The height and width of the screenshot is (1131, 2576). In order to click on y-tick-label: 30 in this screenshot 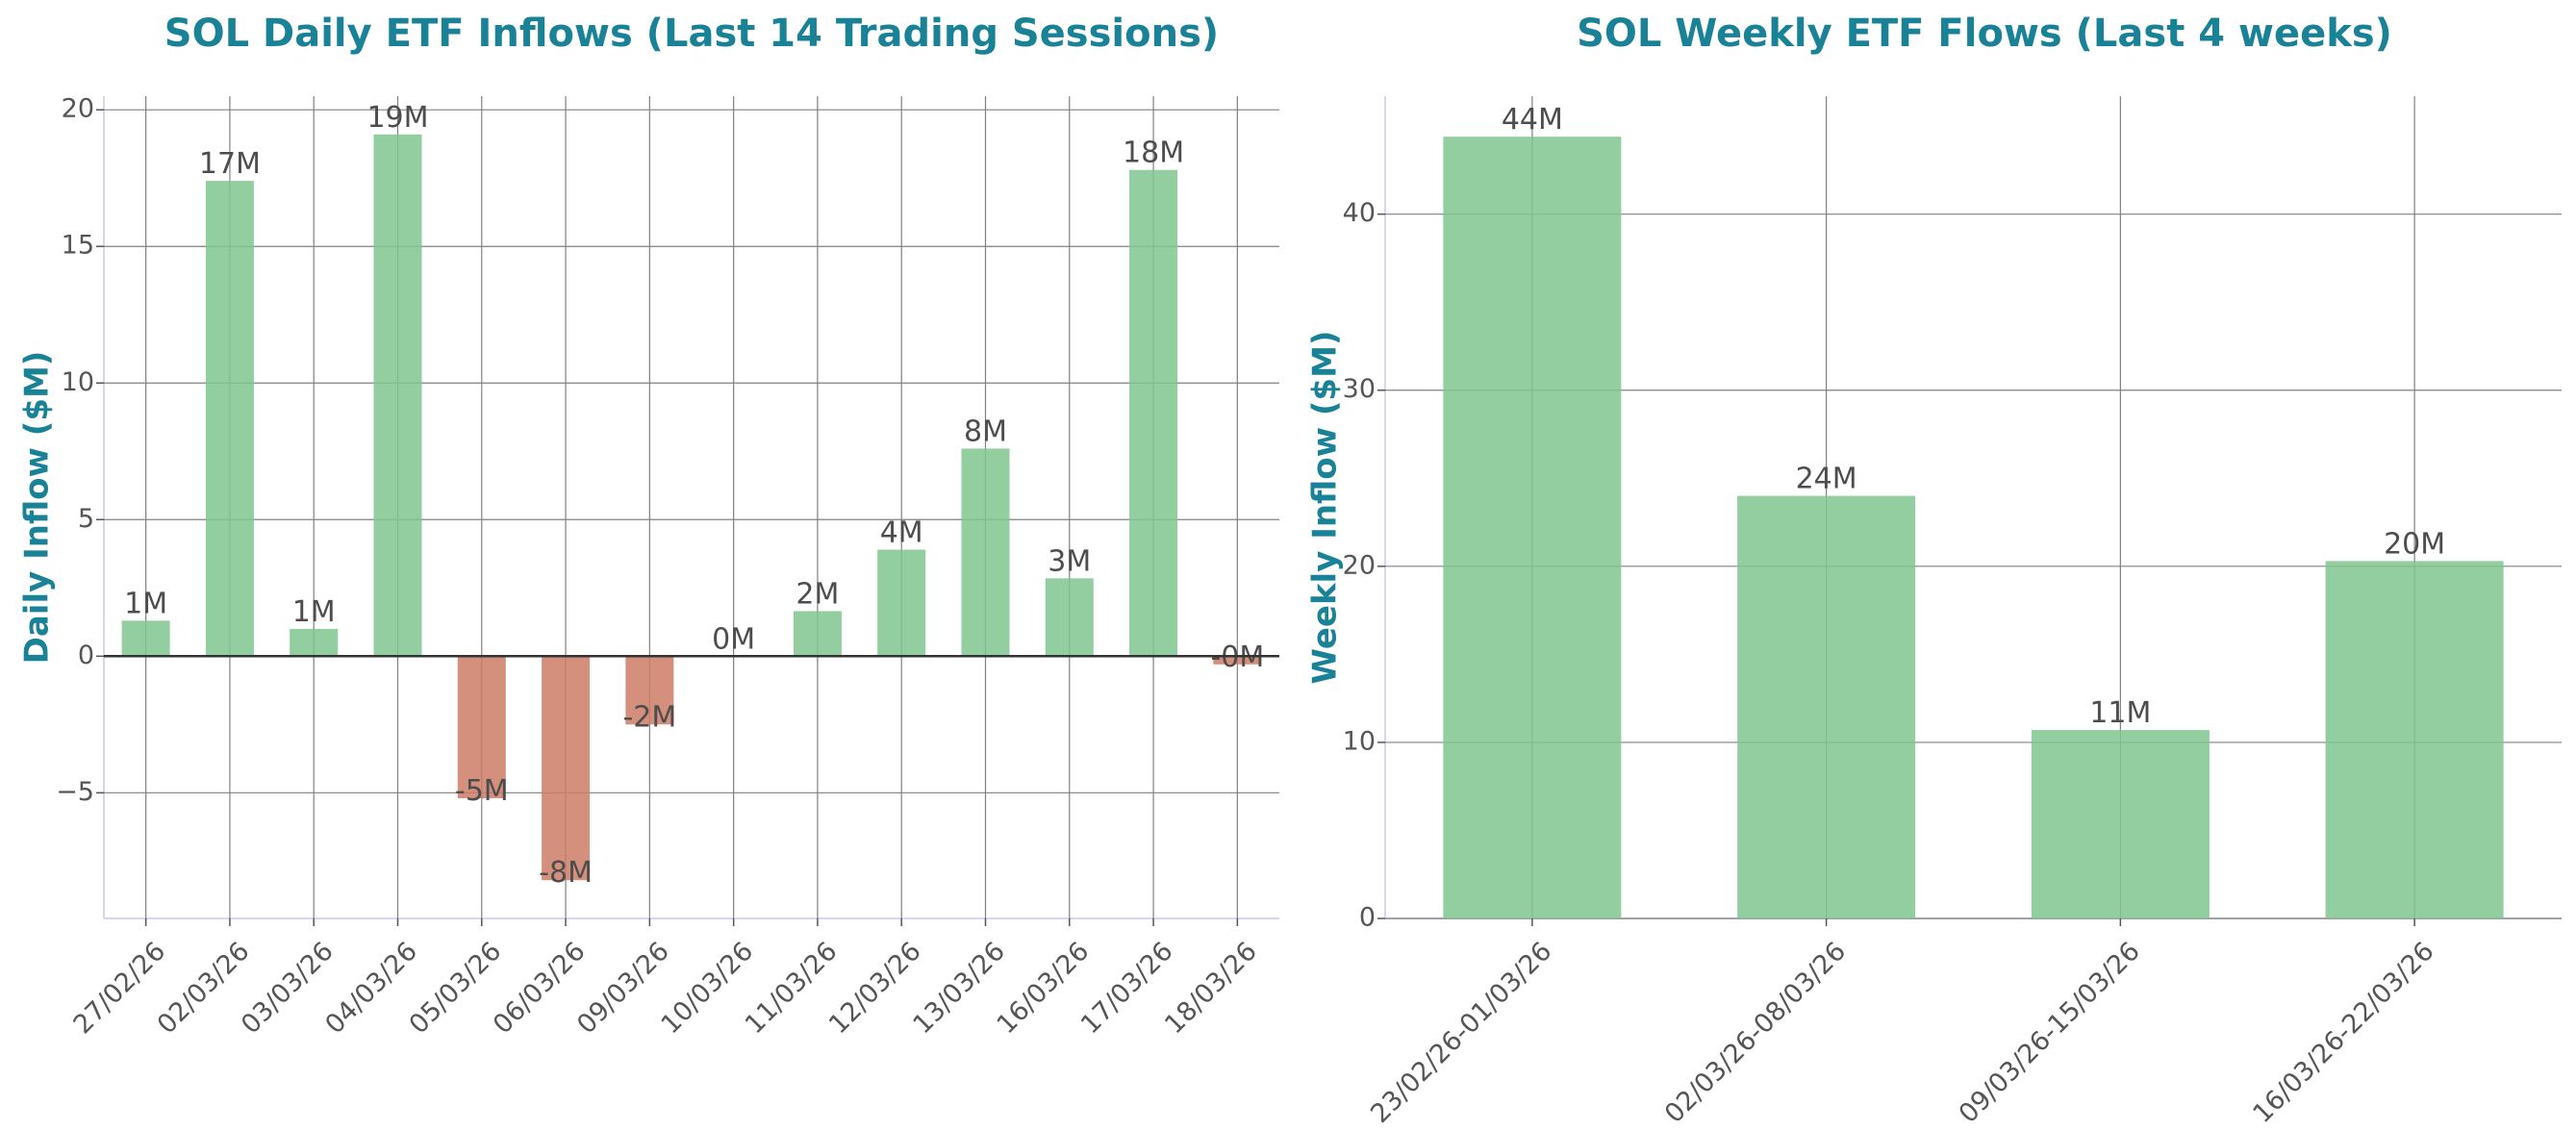, I will do `click(1360, 389)`.